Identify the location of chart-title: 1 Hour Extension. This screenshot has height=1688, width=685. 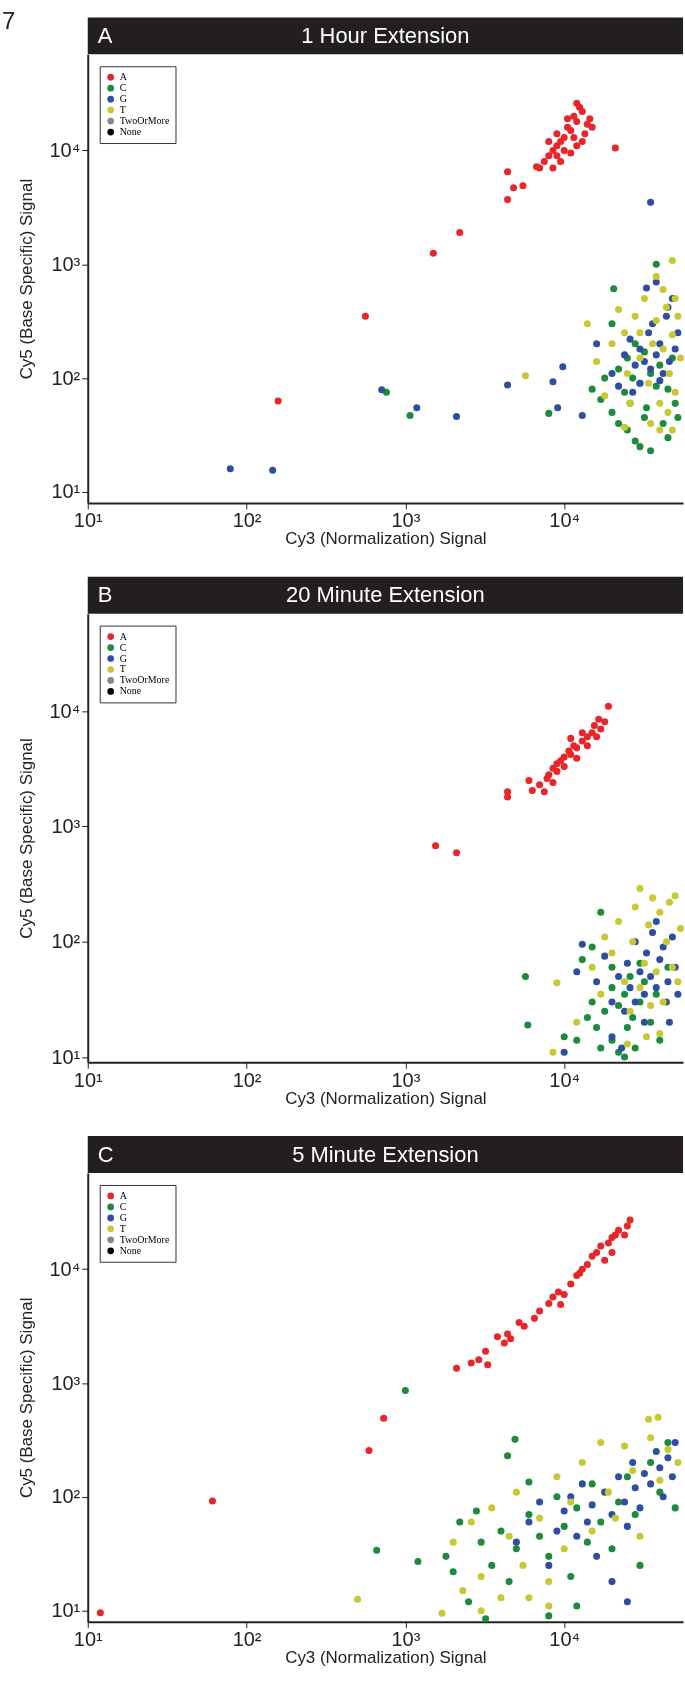
(385, 35).